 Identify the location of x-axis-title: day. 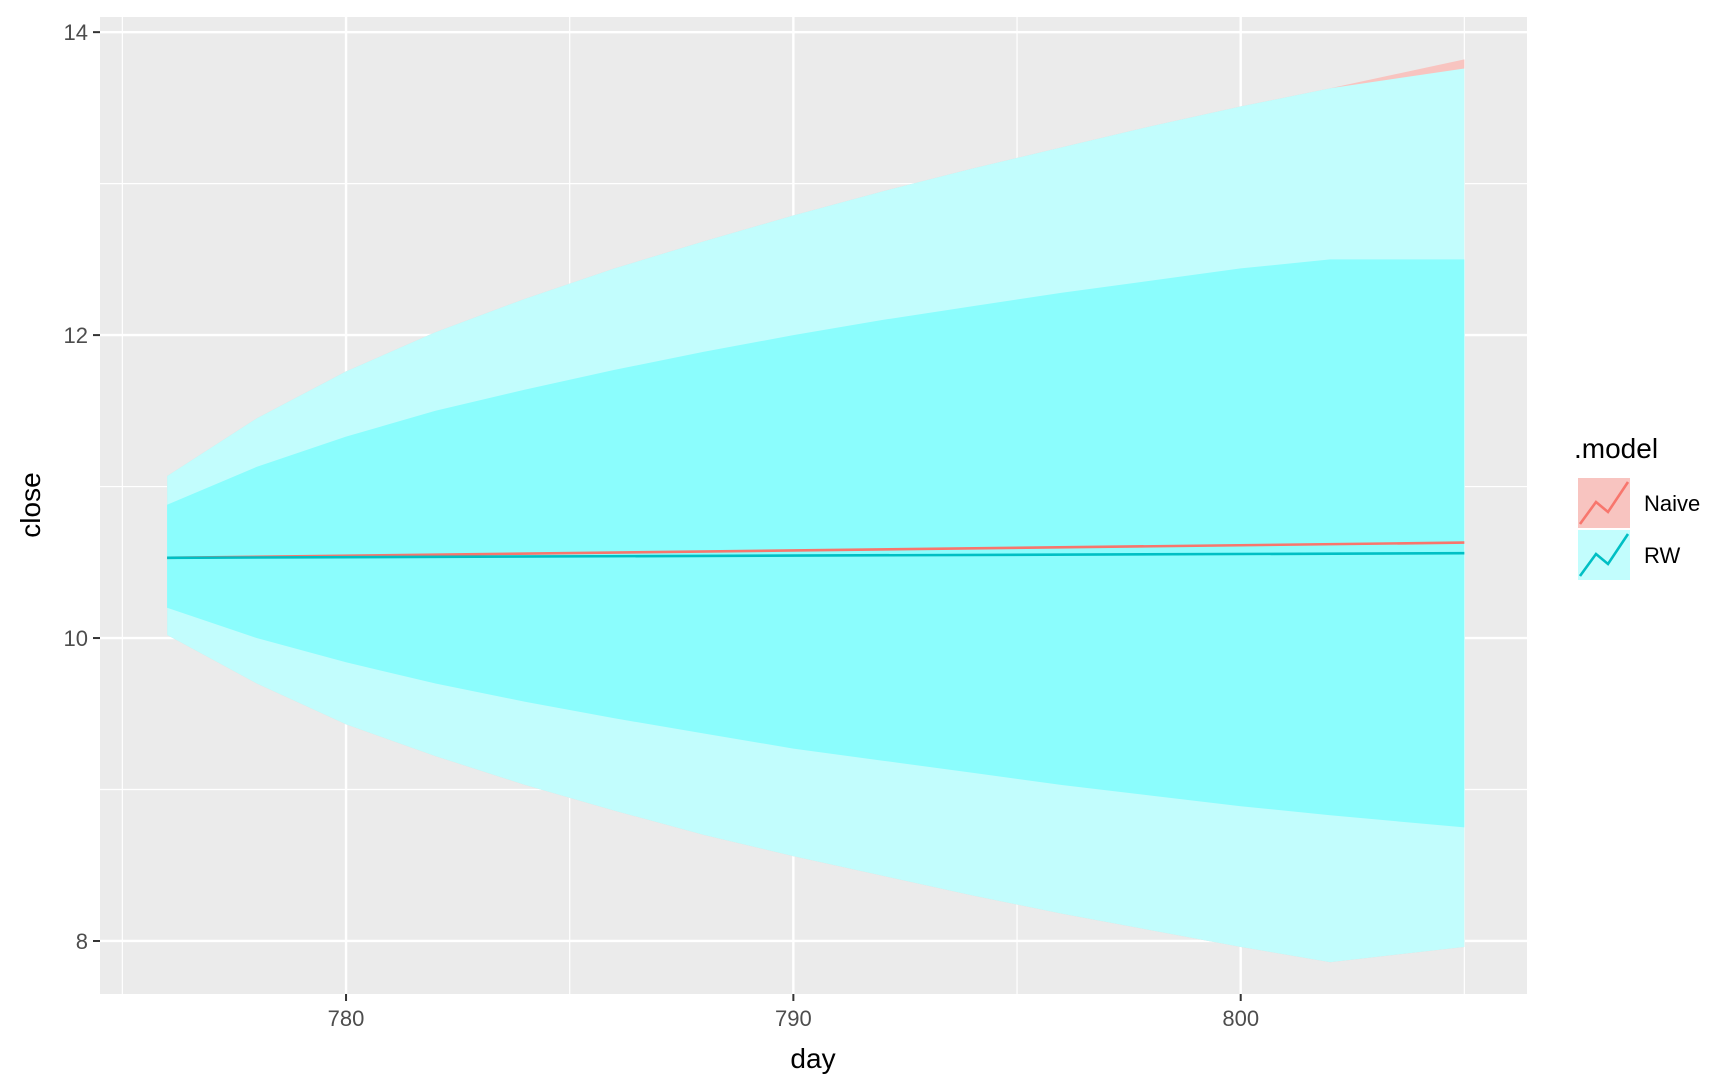
(812, 1058).